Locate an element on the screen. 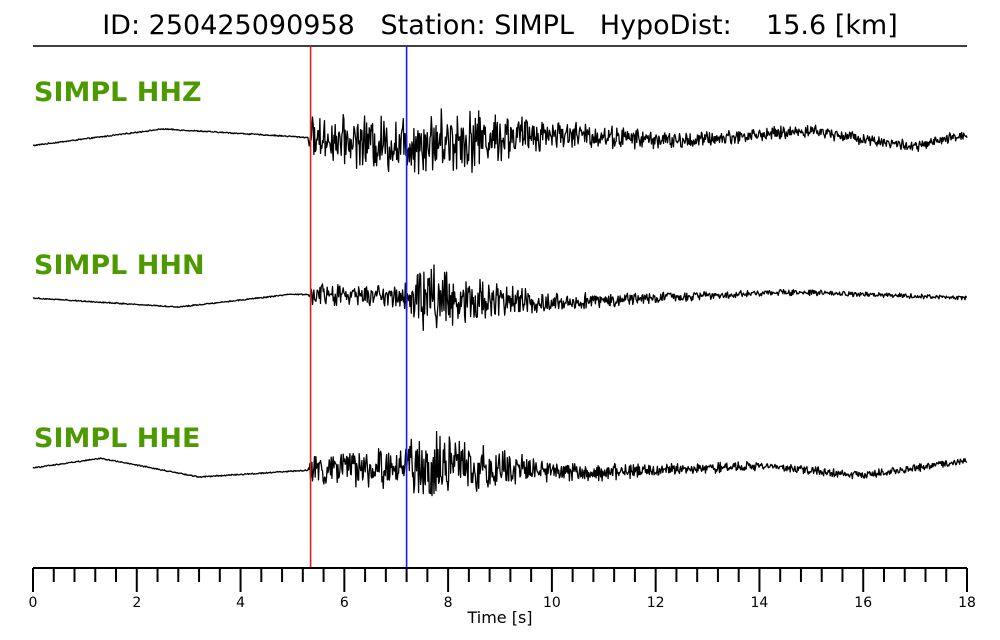 This screenshot has width=1000, height=640. x-tick-label: 12 is located at coordinates (656, 603).